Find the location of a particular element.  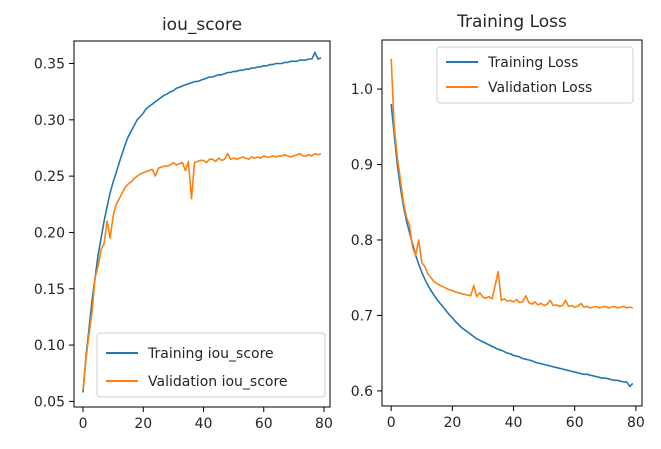

y-tick-label: 0.30 is located at coordinates (49, 121).